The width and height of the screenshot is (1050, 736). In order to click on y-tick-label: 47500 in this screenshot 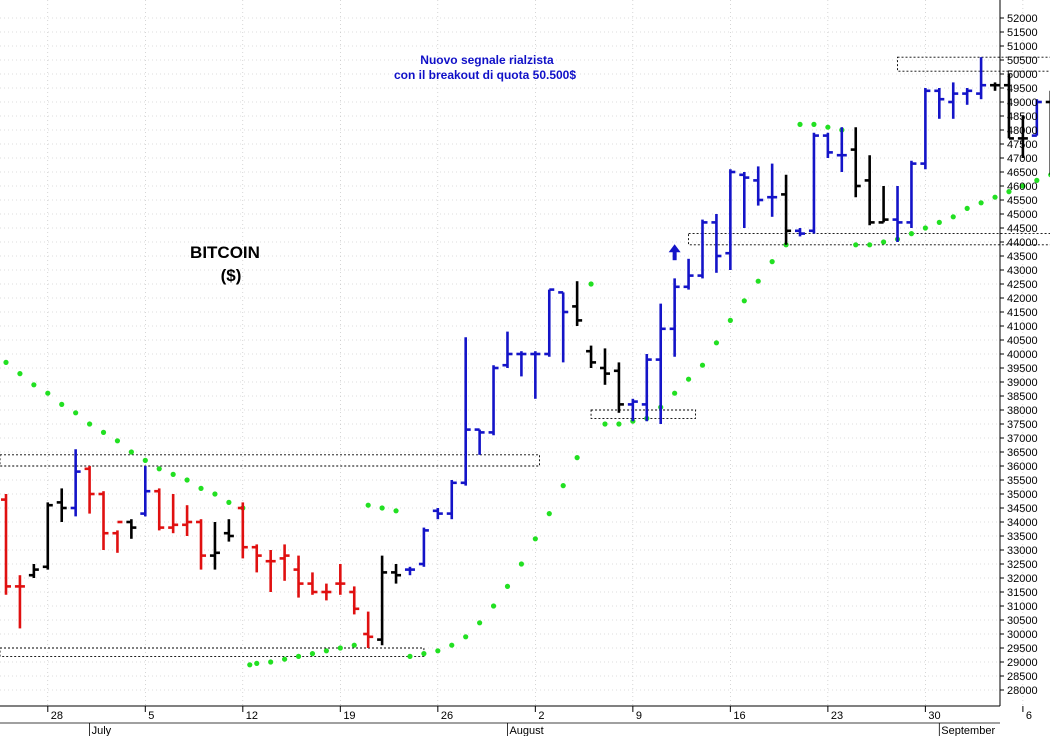, I will do `click(1022, 145)`.